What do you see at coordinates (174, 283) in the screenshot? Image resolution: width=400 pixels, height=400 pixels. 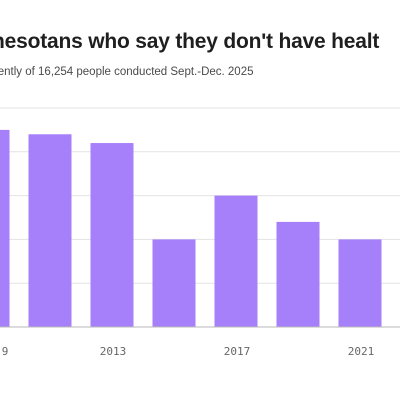 I see `bar-2015` at bounding box center [174, 283].